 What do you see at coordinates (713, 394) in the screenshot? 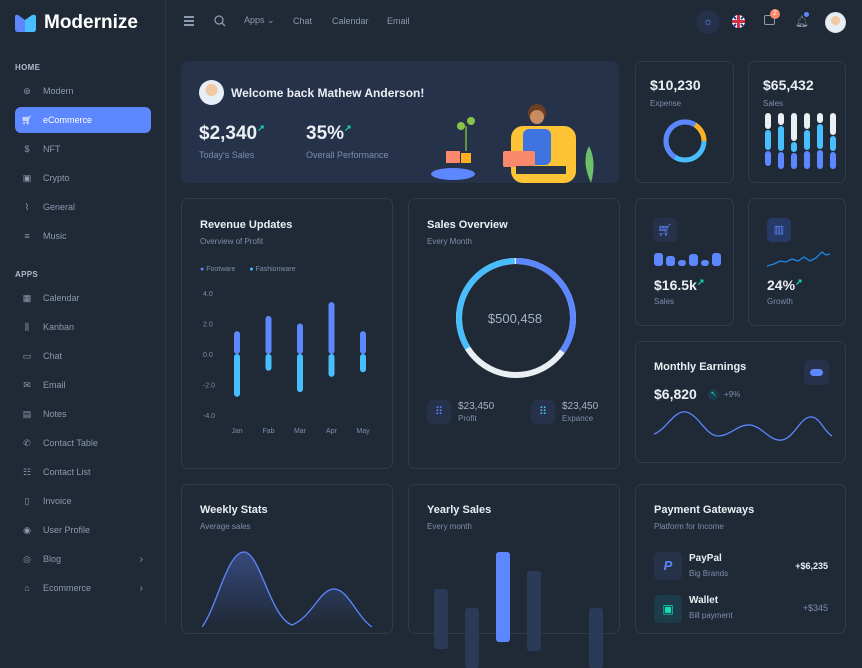
I see `arrow-up-left-icon: ↖` at bounding box center [713, 394].